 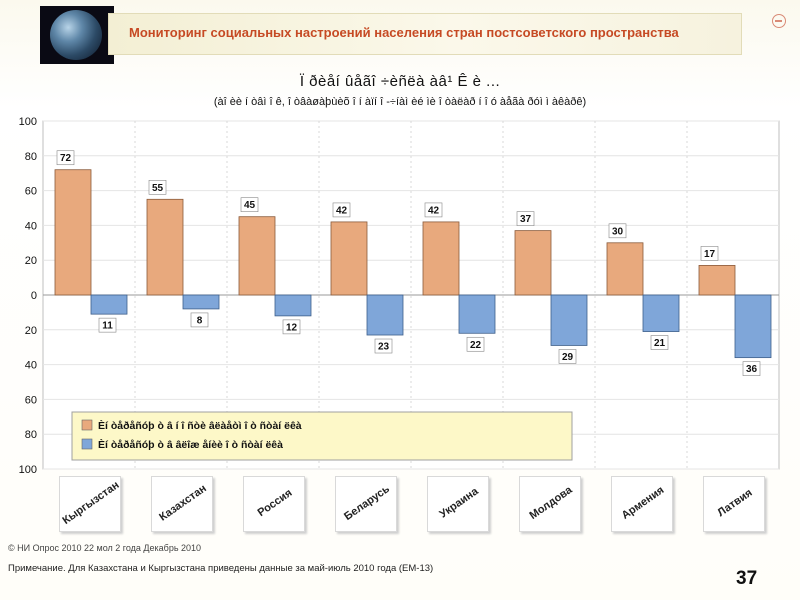 What do you see at coordinates (190, 444) in the screenshot?
I see `legend-label: Èí òåðåñóþ ò â âëîæ åíèè î ò ñòàí ëêà` at bounding box center [190, 444].